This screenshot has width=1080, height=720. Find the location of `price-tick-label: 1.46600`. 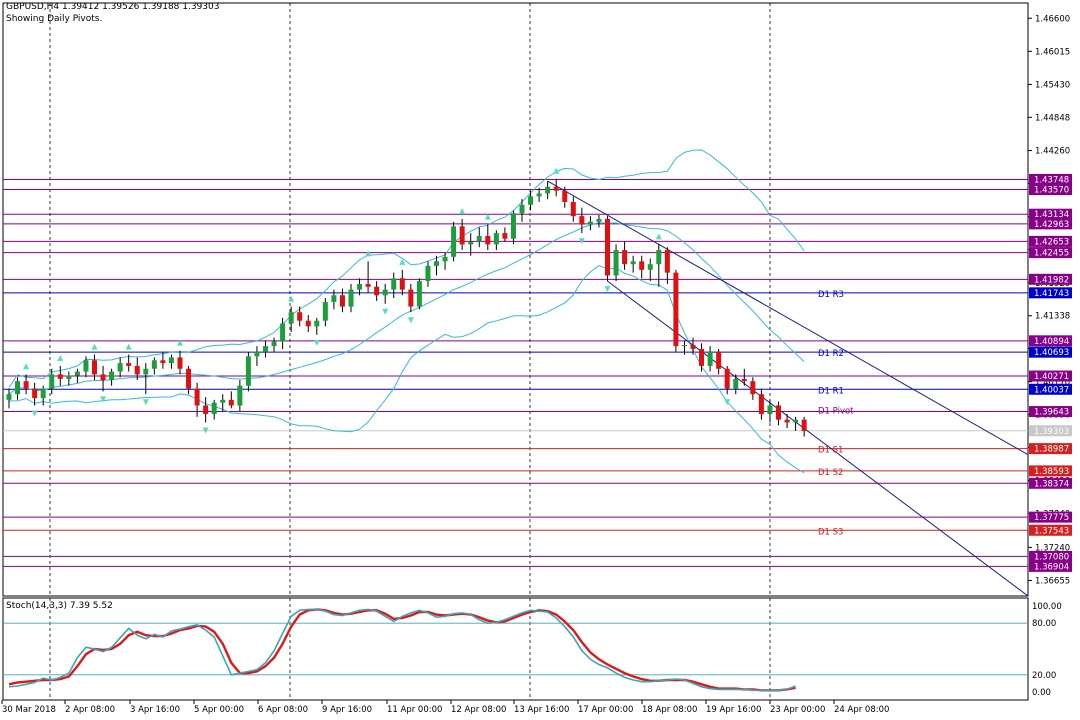

price-tick-label: 1.46600 is located at coordinates (1052, 19).